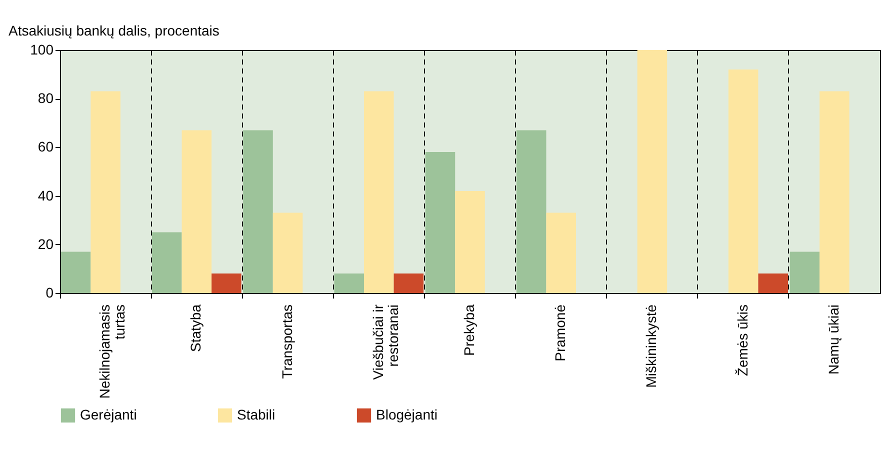 This screenshot has height=470, width=885. Describe the element at coordinates (742, 340) in the screenshot. I see `x-tick-label: Žemės ūkis` at that location.